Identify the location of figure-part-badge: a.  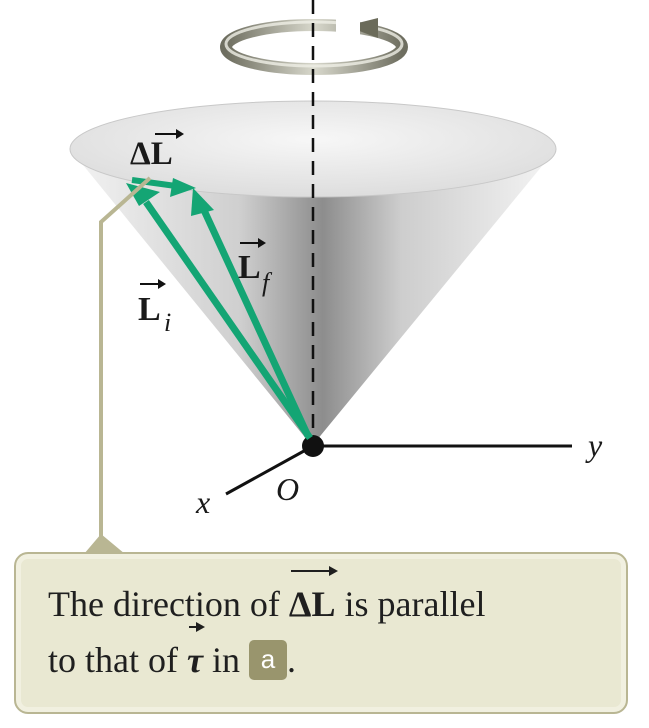
(267, 660).